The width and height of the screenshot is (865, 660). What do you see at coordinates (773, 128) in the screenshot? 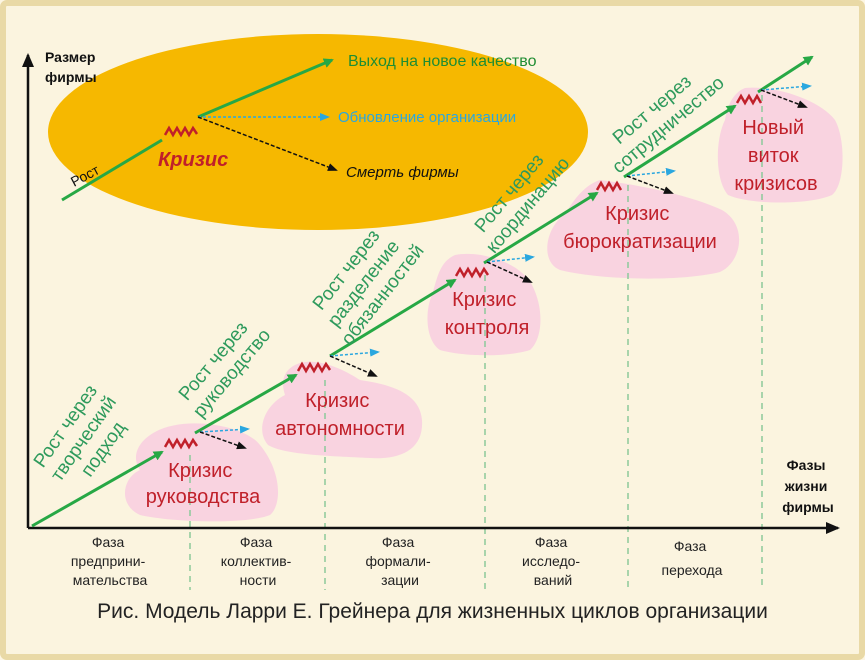
I see `crisis-label-5-line-1: Новый` at bounding box center [773, 128].